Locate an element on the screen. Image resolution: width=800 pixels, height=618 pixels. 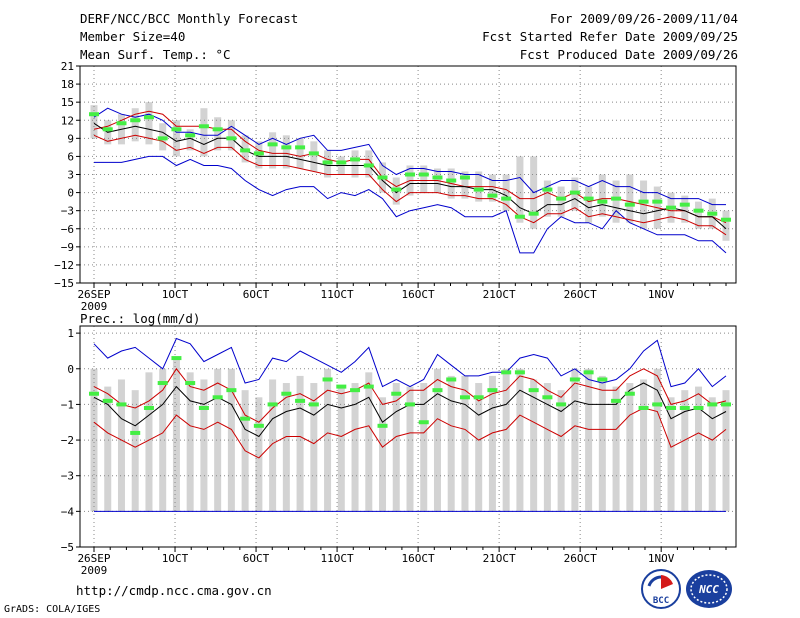
temp-line-q1 is located at coordinates (410, 185).